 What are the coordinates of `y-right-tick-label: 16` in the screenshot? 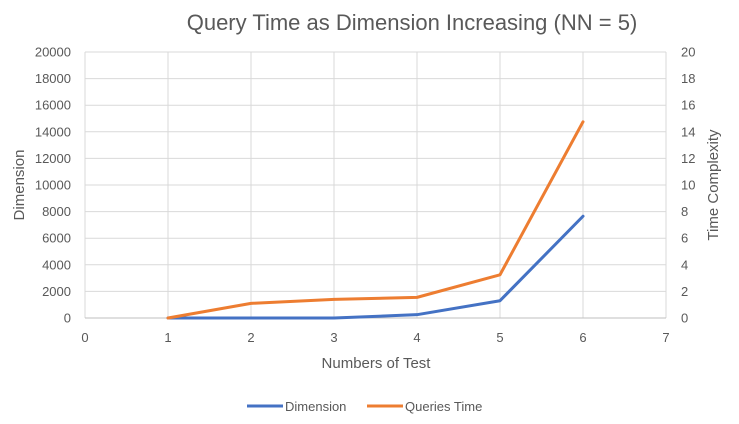 It's located at (688, 105).